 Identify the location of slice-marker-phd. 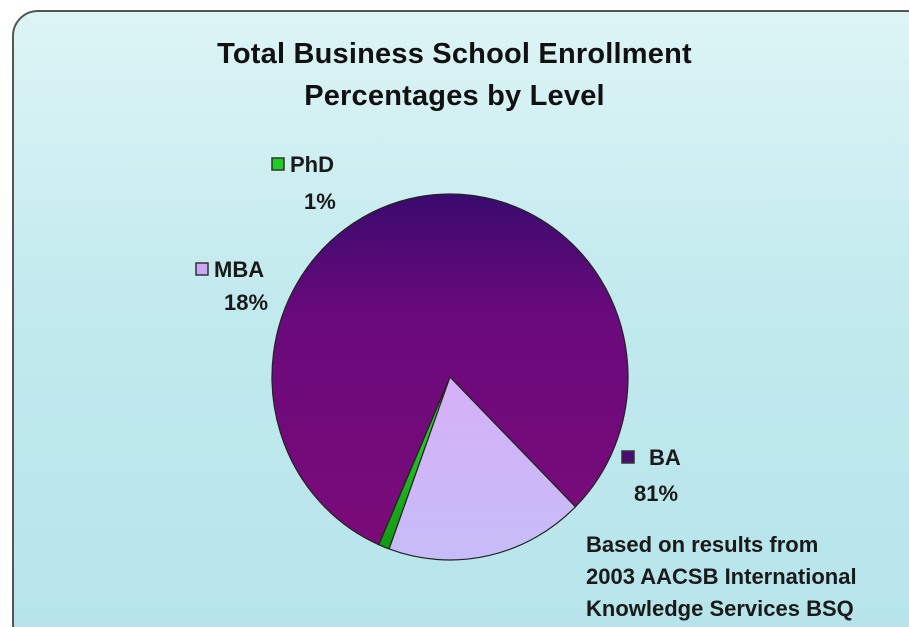
(278, 164).